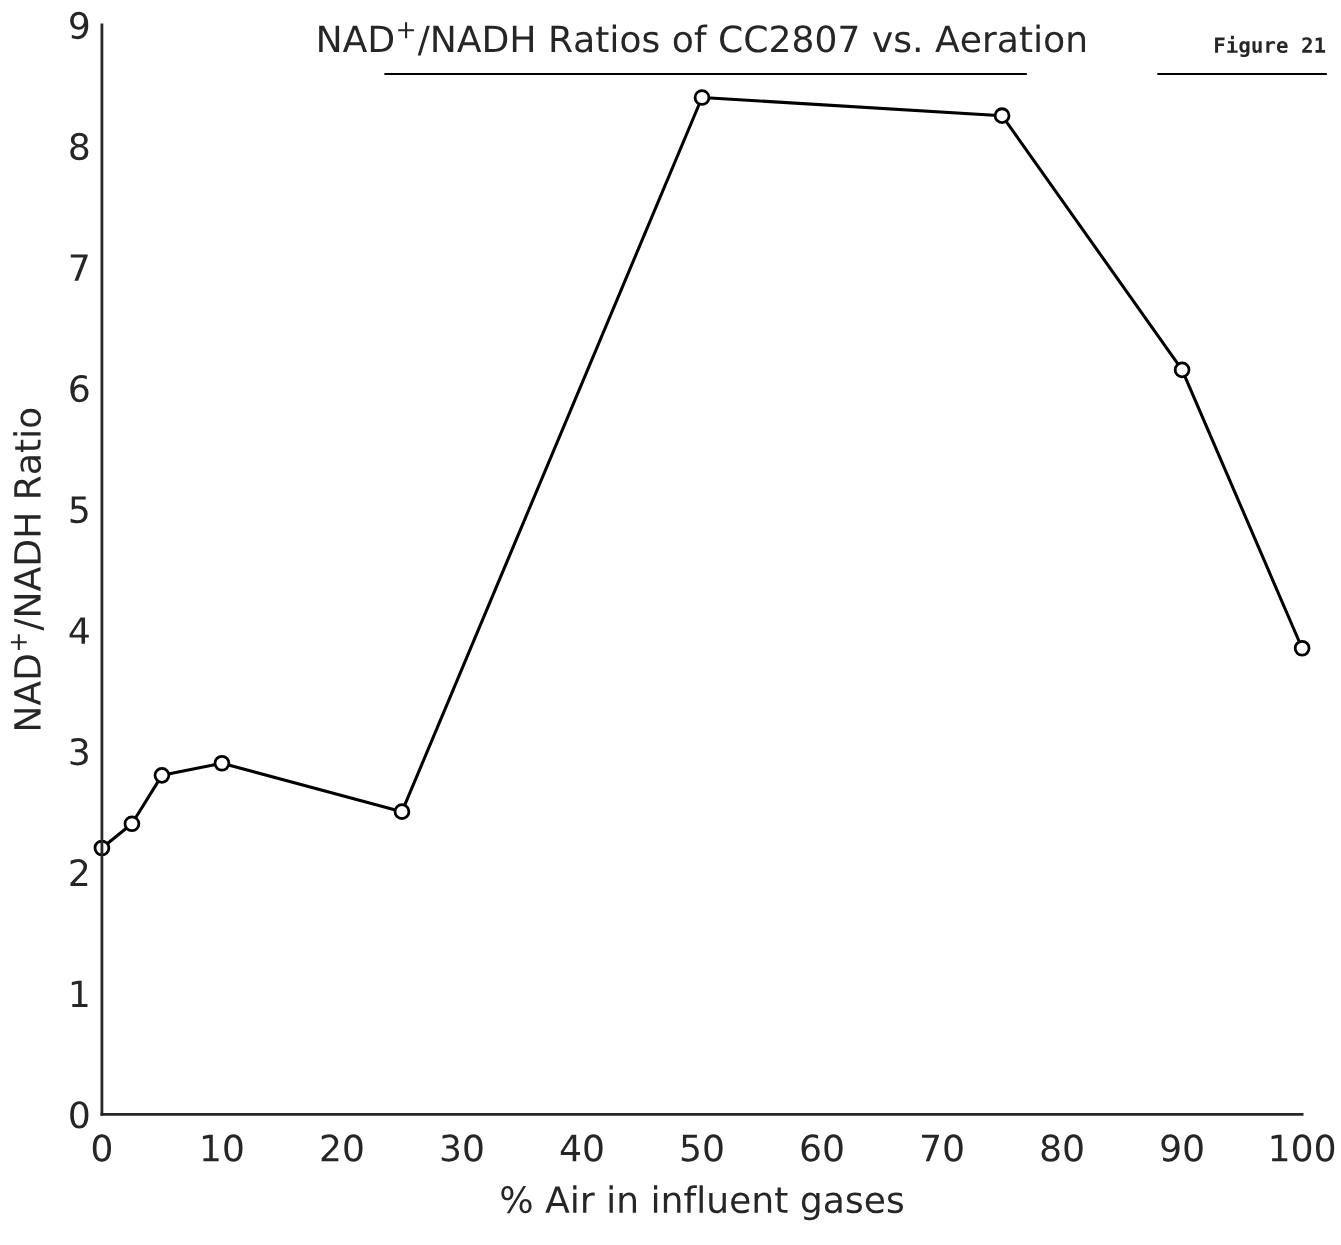 The image size is (1341, 1245). Describe the element at coordinates (79, 1115) in the screenshot. I see `y-tick-label: 0` at that location.